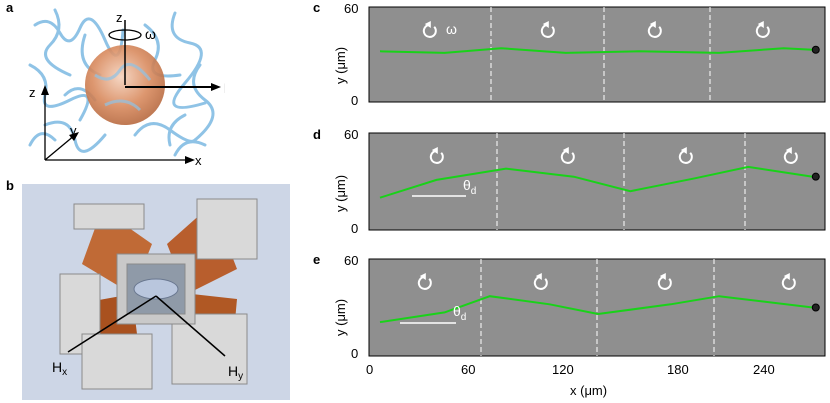  What do you see at coordinates (351, 134) in the screenshot?
I see `d-ytick-60: 60` at bounding box center [351, 134].